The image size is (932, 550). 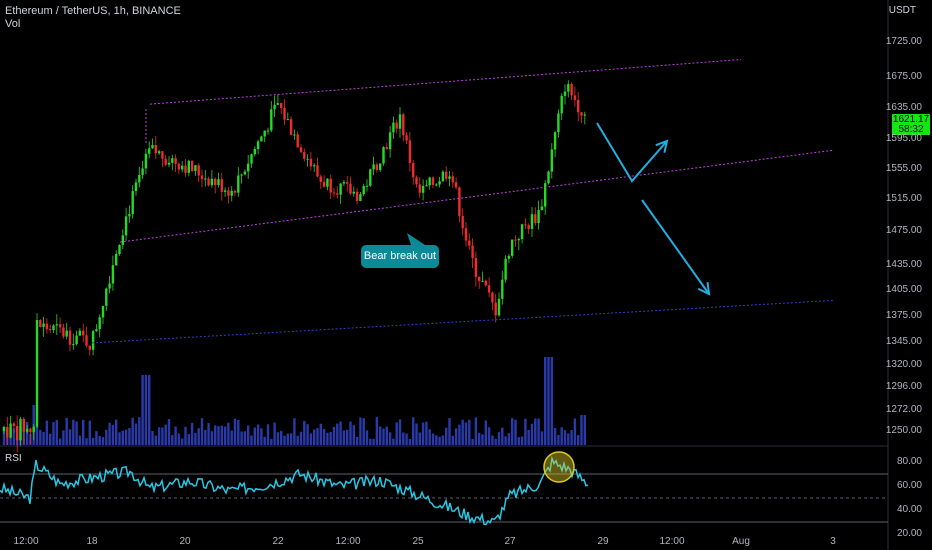 I want to click on price-tick-label: 1475.00, so click(x=903, y=230).